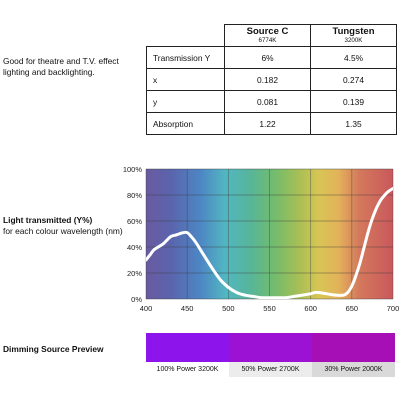 Image resolution: width=400 pixels, height=400 pixels. What do you see at coordinates (53, 349) in the screenshot?
I see `dimming-title: Dimming Source Preview` at bounding box center [53, 349].